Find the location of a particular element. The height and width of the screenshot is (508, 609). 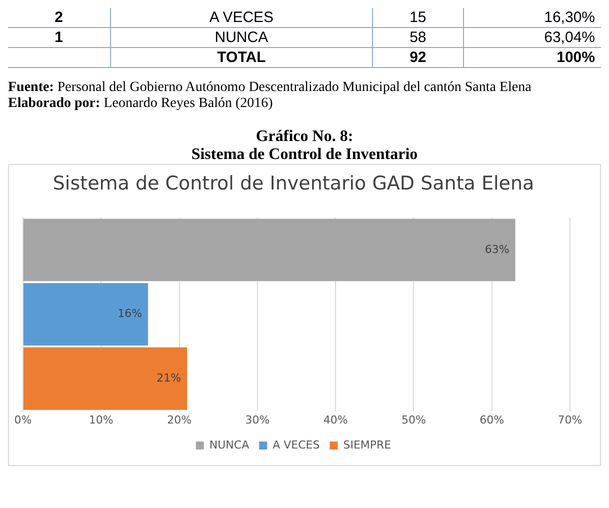

data-label: 21% is located at coordinates (169, 377).